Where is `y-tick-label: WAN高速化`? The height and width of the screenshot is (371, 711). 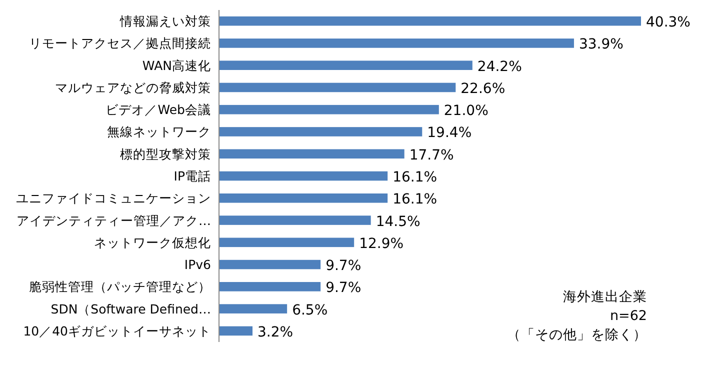
y-tick-label: WAN高速化 is located at coordinates (176, 65).